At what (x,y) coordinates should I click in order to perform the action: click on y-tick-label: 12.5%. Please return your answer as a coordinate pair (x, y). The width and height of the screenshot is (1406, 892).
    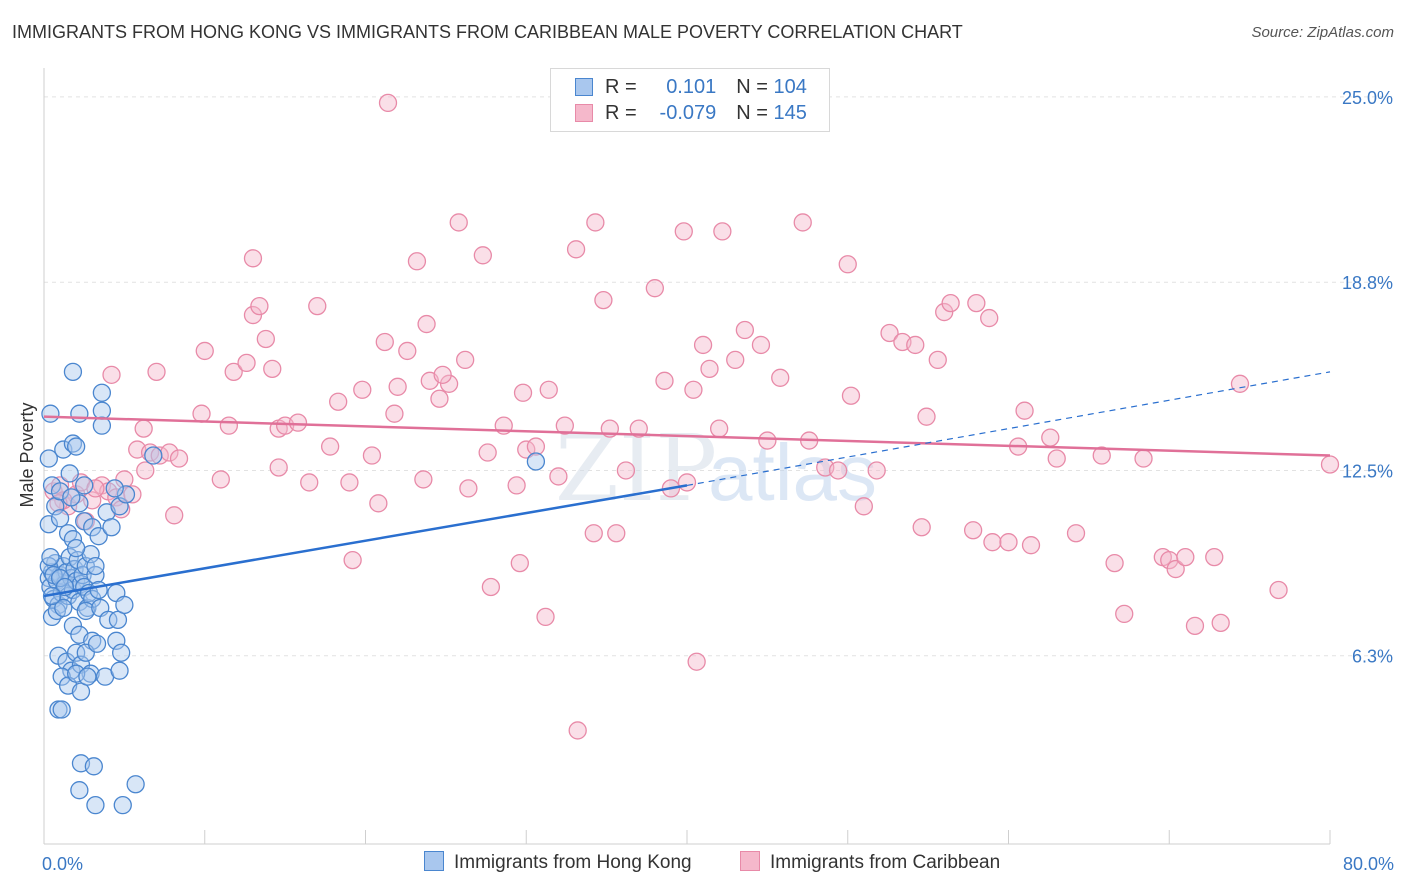
    Looking at the image, I should click on (1367, 471).